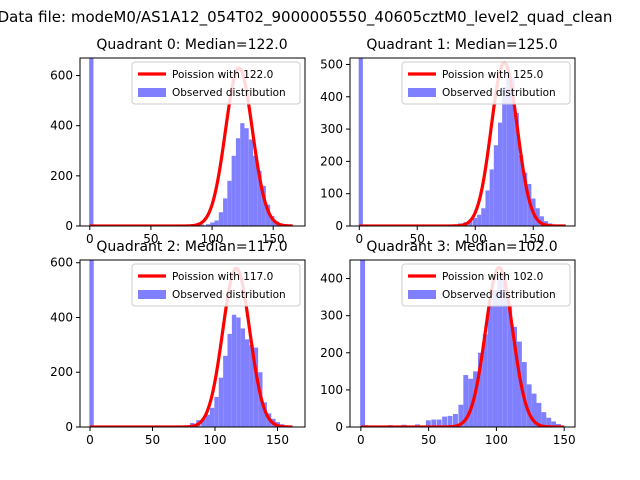 Image resolution: width=640 pixels, height=480 pixels. Describe the element at coordinates (222, 75) in the screenshot. I see `legend-label-fit: Poission with 122.0` at that location.